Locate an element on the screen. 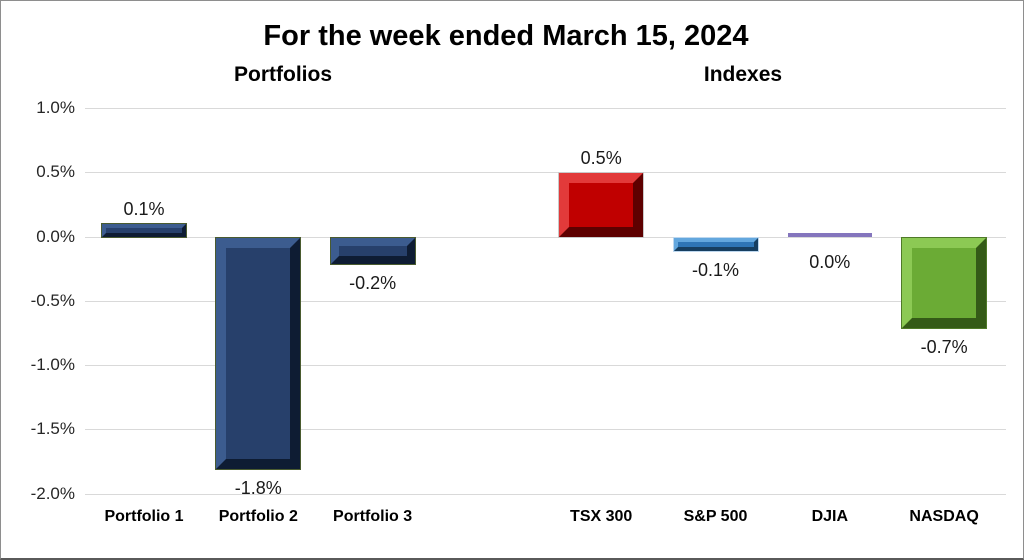 Image resolution: width=1024 pixels, height=560 pixels. bar-value-label: -0.1% is located at coordinates (715, 269).